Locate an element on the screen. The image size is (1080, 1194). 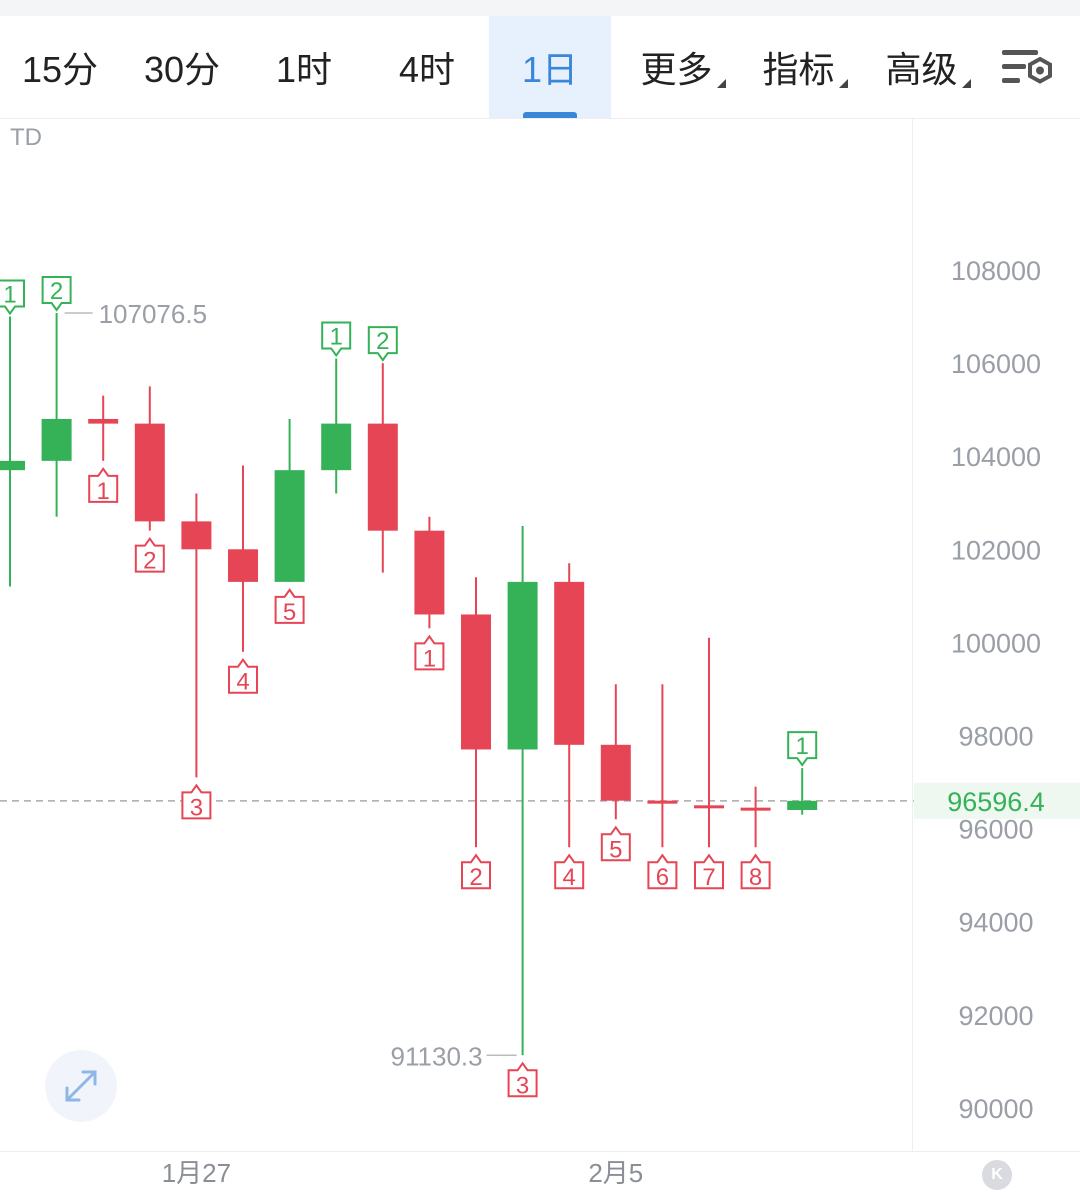
tab-15m: 15分 is located at coordinates (60, 67).